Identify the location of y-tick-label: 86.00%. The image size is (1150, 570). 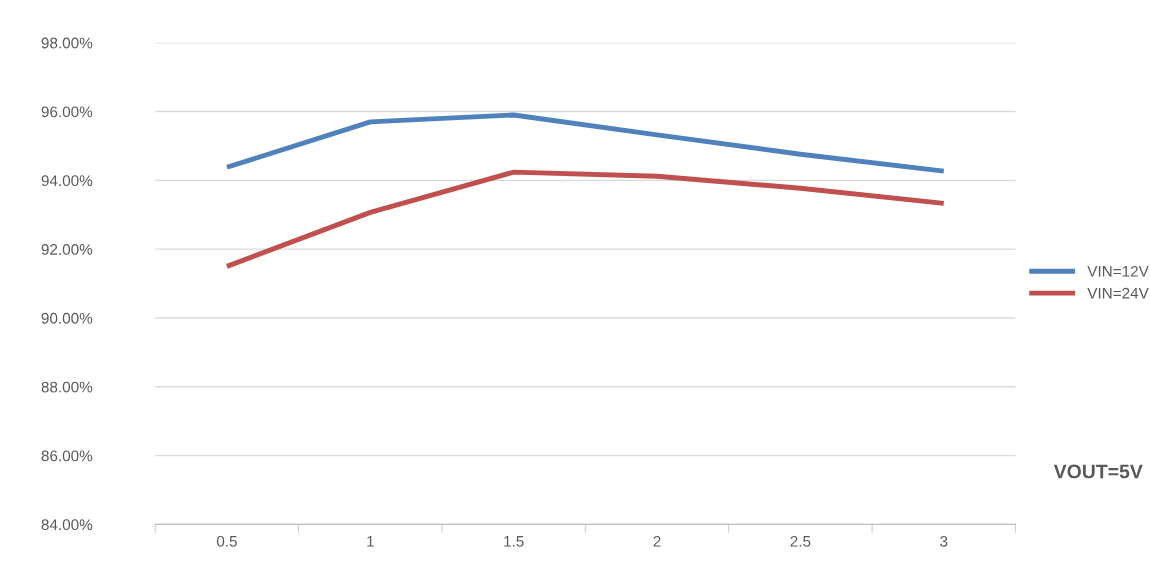
(67, 456).